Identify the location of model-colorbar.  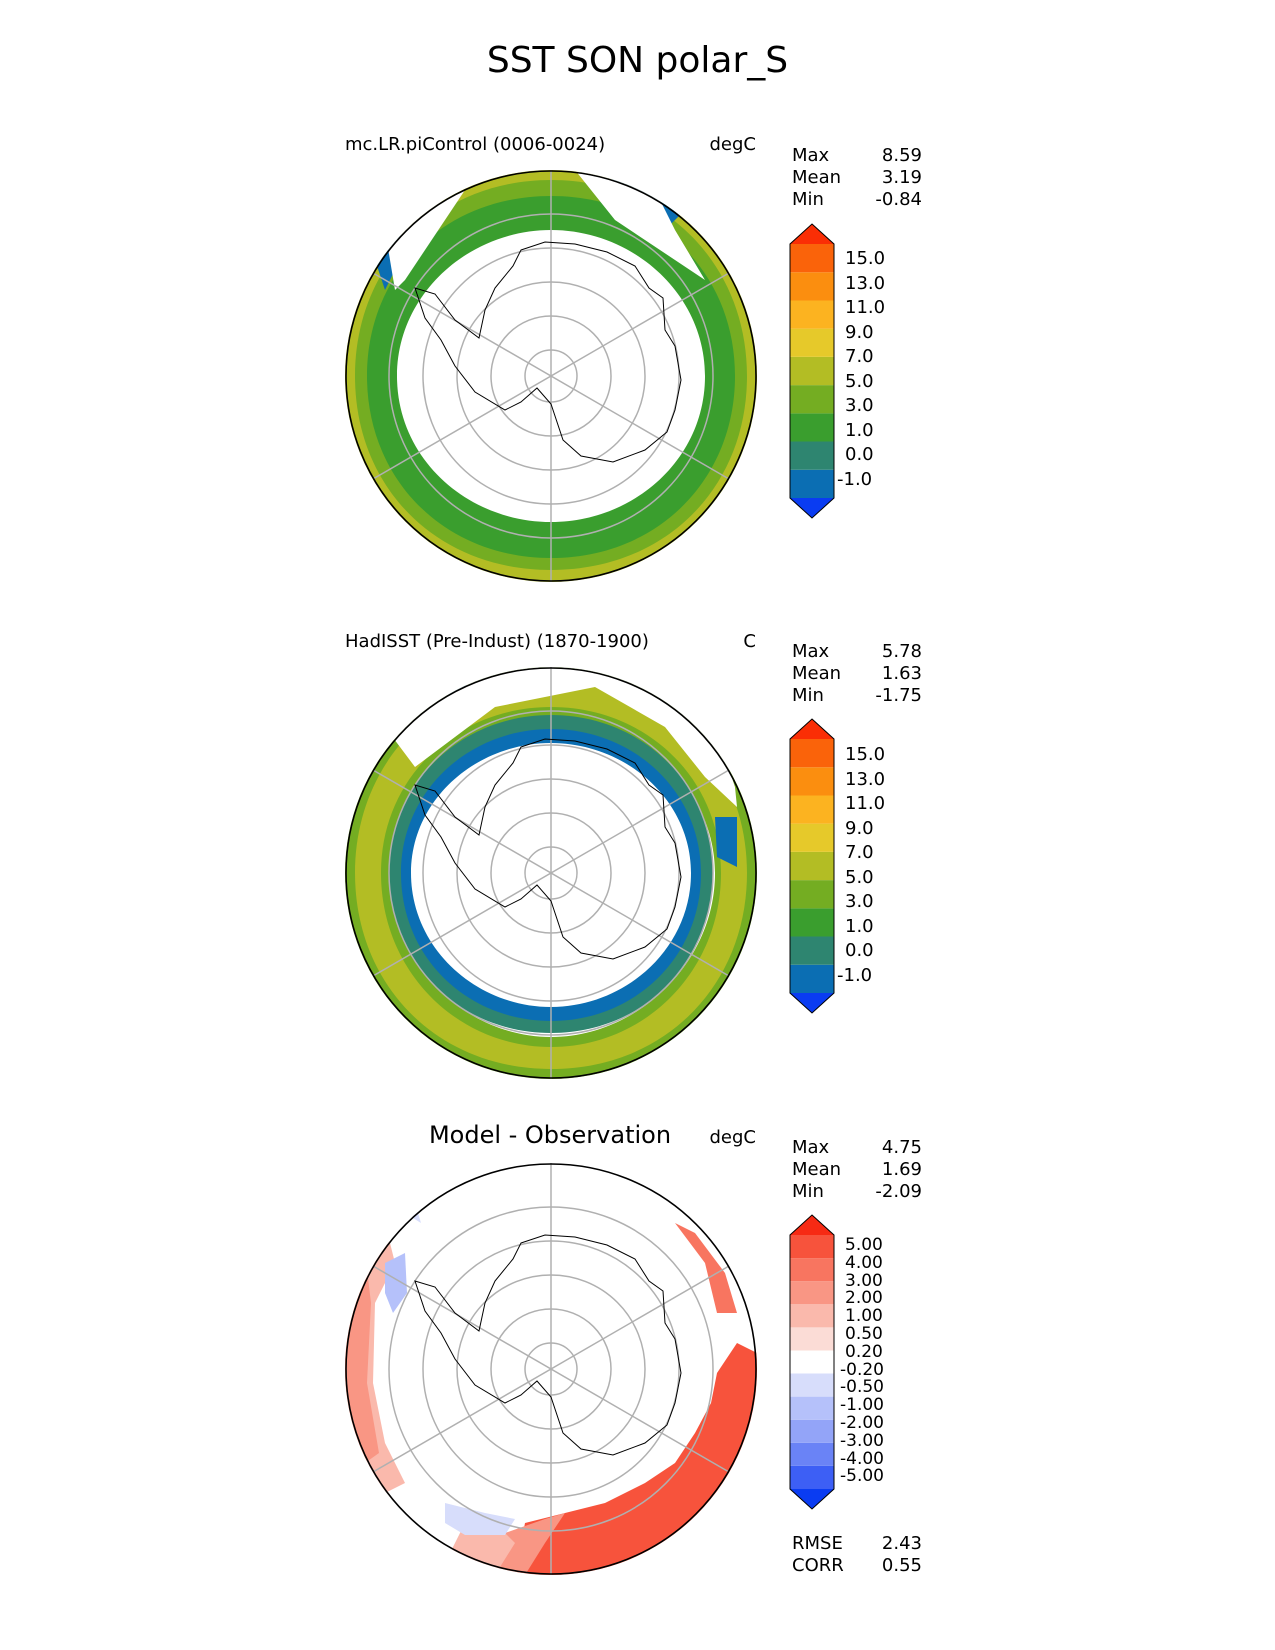
(812, 371).